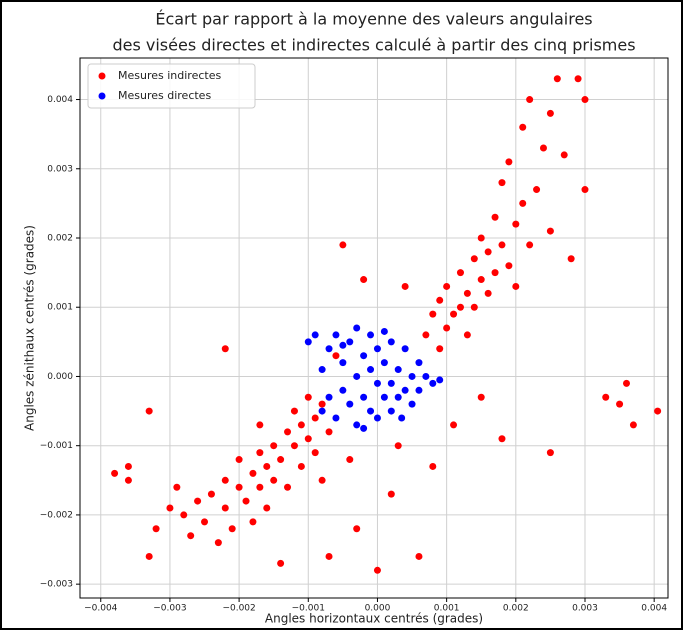 The width and height of the screenshot is (683, 630). I want to click on x-tick-label: 0.001, so click(447, 609).